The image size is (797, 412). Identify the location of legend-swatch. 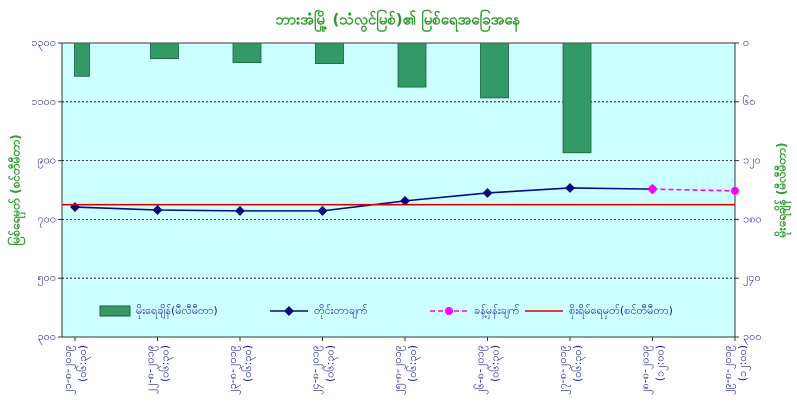
(115, 311).